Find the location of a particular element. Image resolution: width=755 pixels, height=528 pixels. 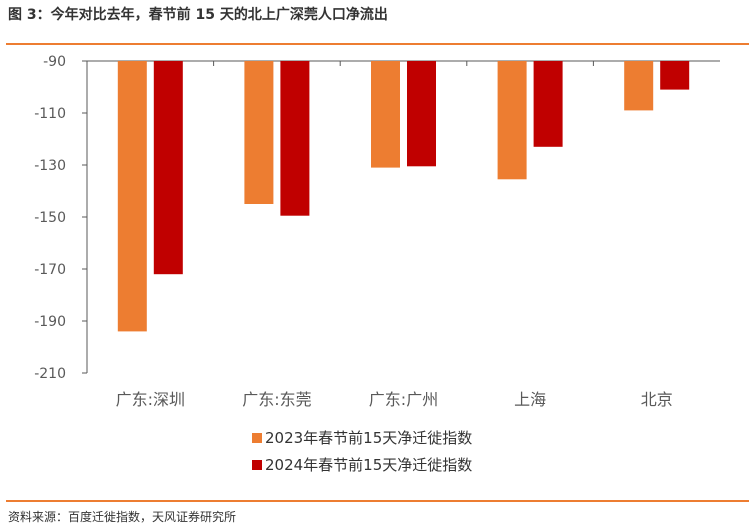

top-rule is located at coordinates (377, 44).